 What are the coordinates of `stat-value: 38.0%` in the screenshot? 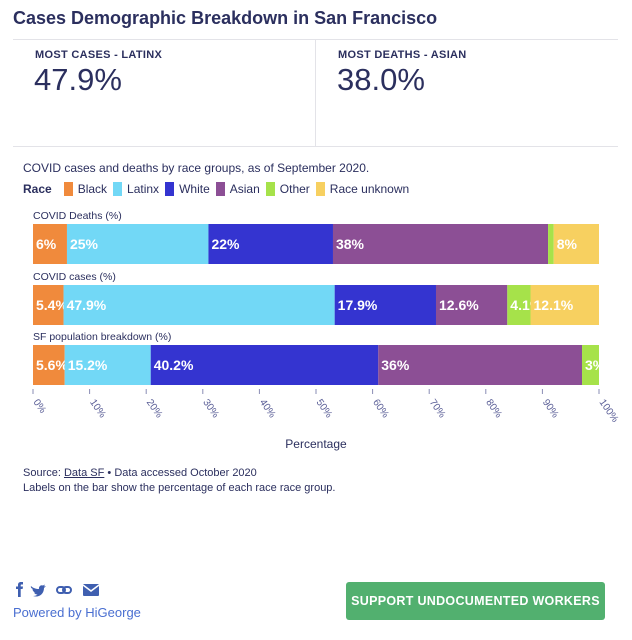 It's located at (381, 79).